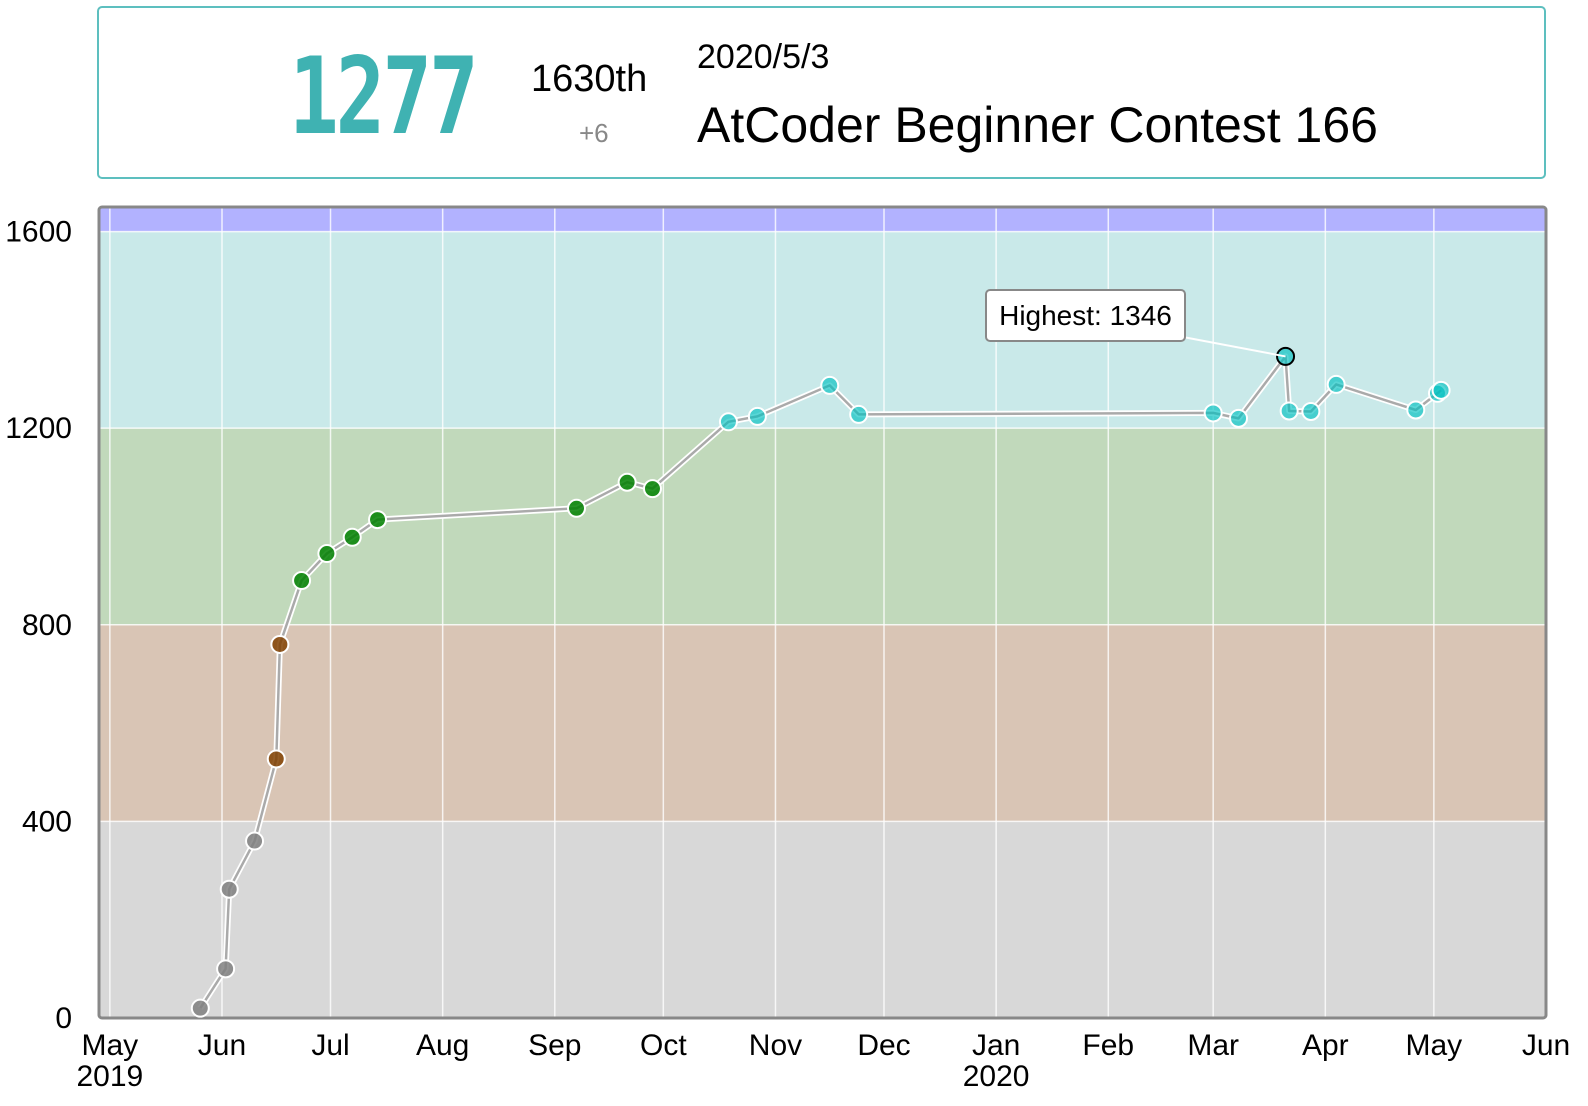 The width and height of the screenshot is (1588, 1106). What do you see at coordinates (38, 232) in the screenshot?
I see `y-tick-label: 1600` at bounding box center [38, 232].